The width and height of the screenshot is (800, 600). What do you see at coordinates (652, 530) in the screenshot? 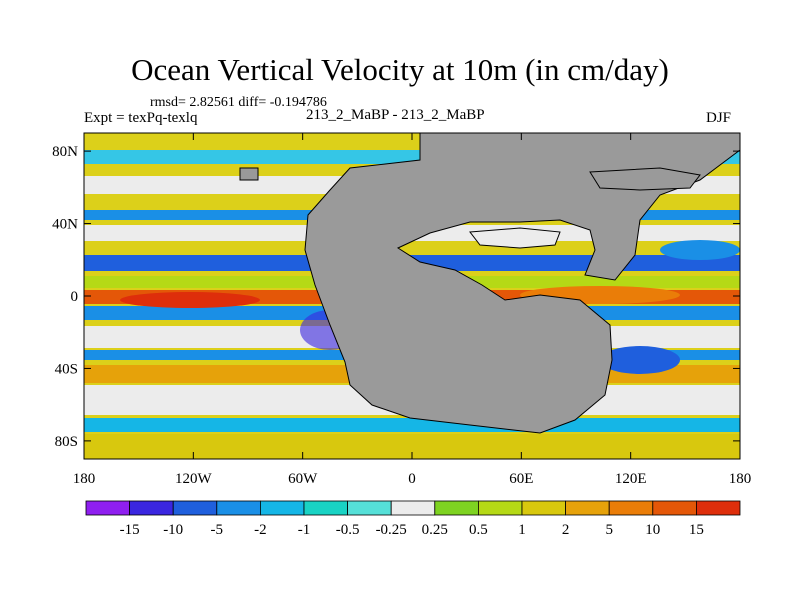
I see `colorbar-label: 10` at bounding box center [652, 530].